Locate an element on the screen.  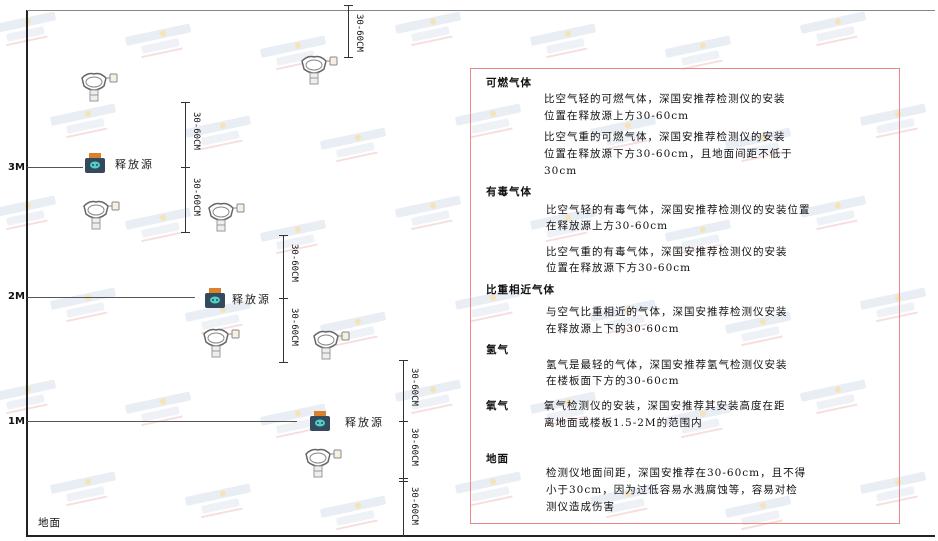
note-flammable-heavy-1: 比空气重的可燃气体，深国安推荐检测仪的安装 is located at coordinates (665, 137).